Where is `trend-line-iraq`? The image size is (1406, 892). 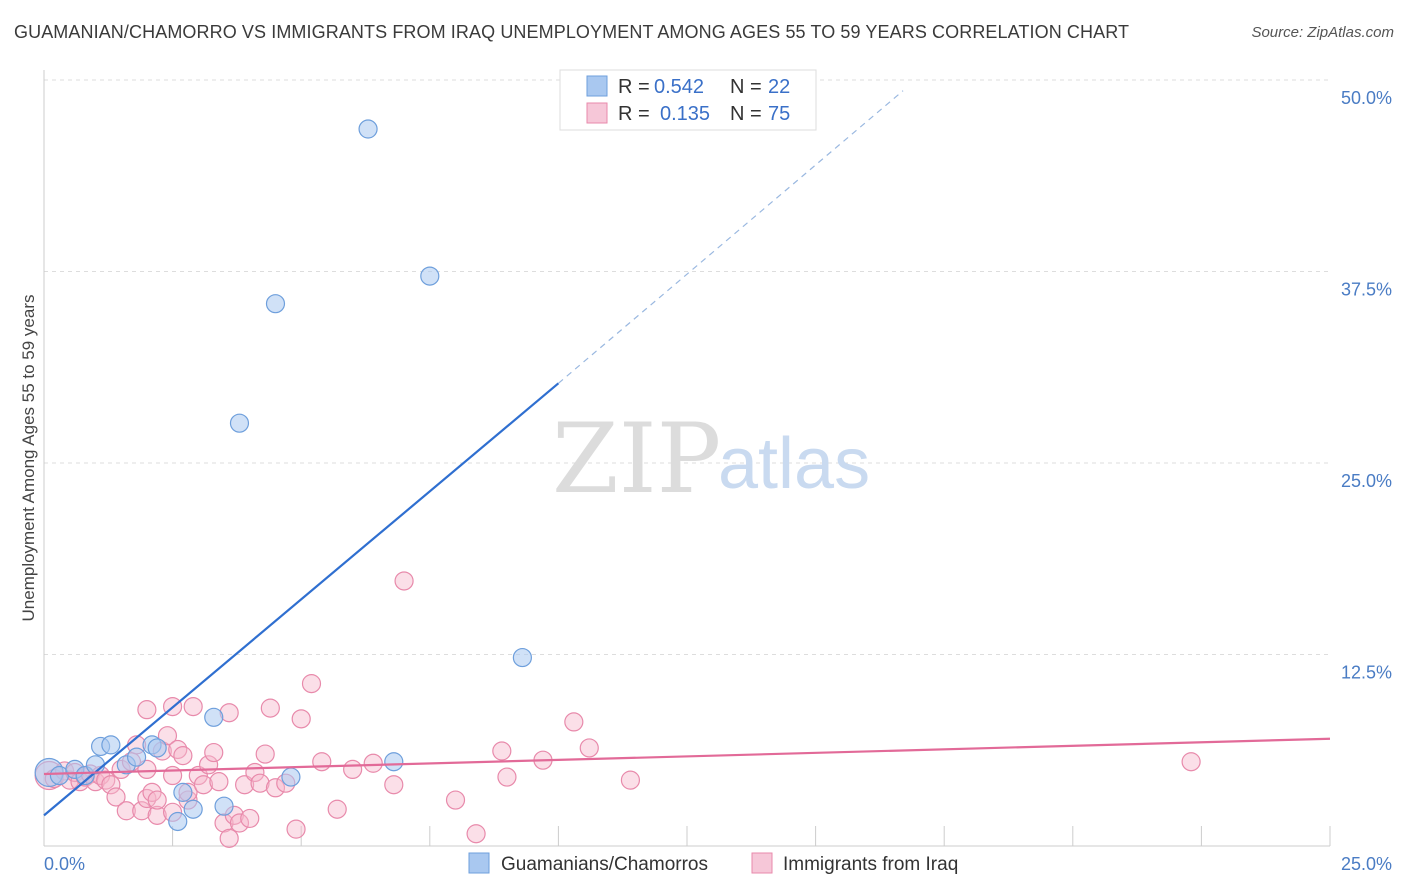 trend-line-iraq is located at coordinates (687, 756).